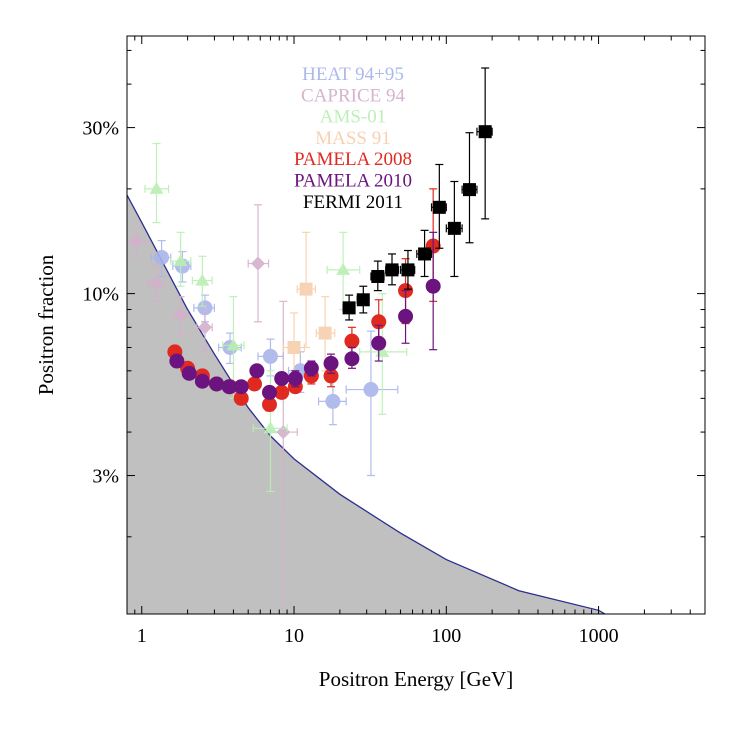  I want to click on legend-entry-pamela-2010: PAMELA 2010, so click(353, 181).